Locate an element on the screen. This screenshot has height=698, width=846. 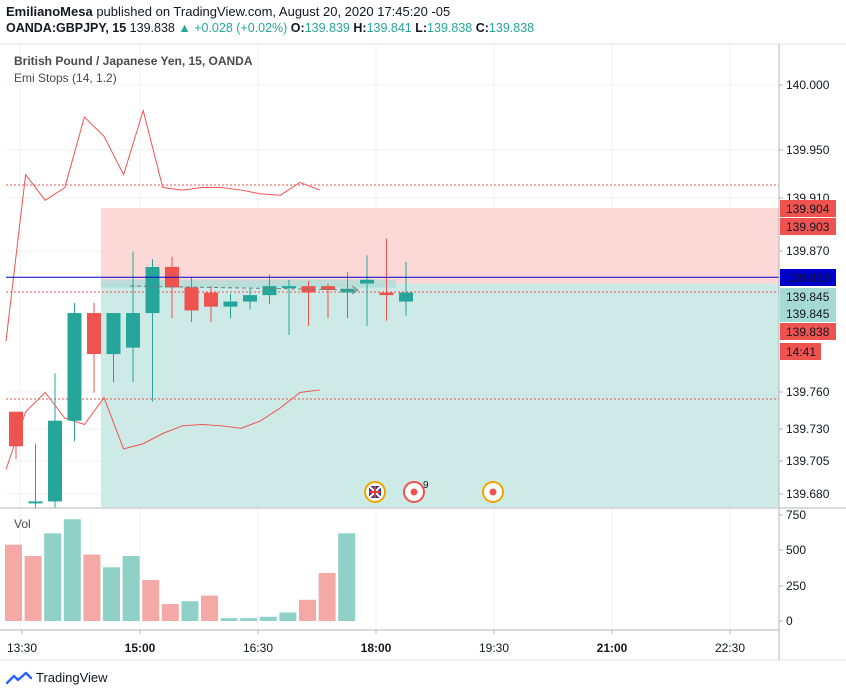
emi-stops-upper-line is located at coordinates (162, 225).